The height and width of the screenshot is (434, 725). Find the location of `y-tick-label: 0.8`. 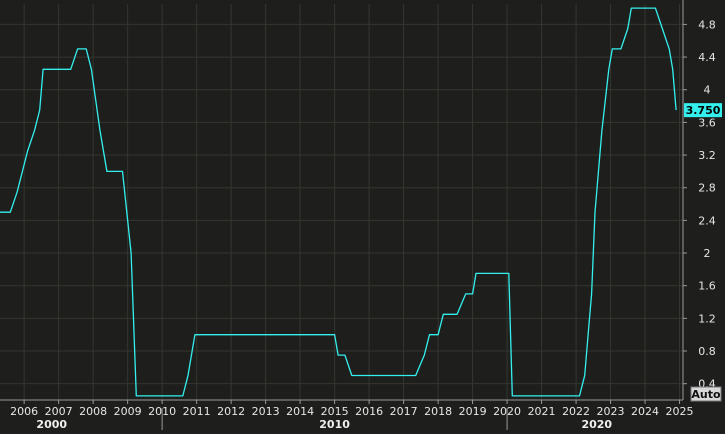

y-tick-label: 0.8 is located at coordinates (707, 351).